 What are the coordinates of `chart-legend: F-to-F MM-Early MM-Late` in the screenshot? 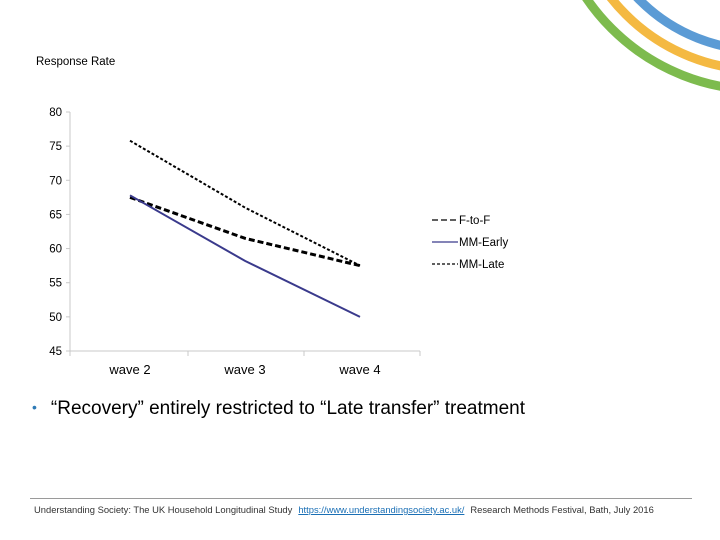 It's located at (470, 243).